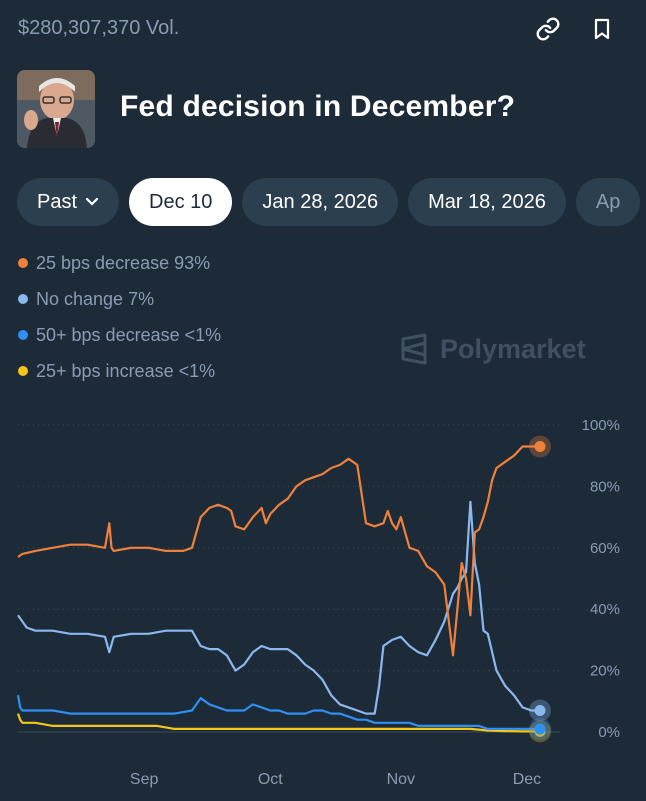  Describe the element at coordinates (401, 779) in the screenshot. I see `x-tick-label: Nov` at that location.